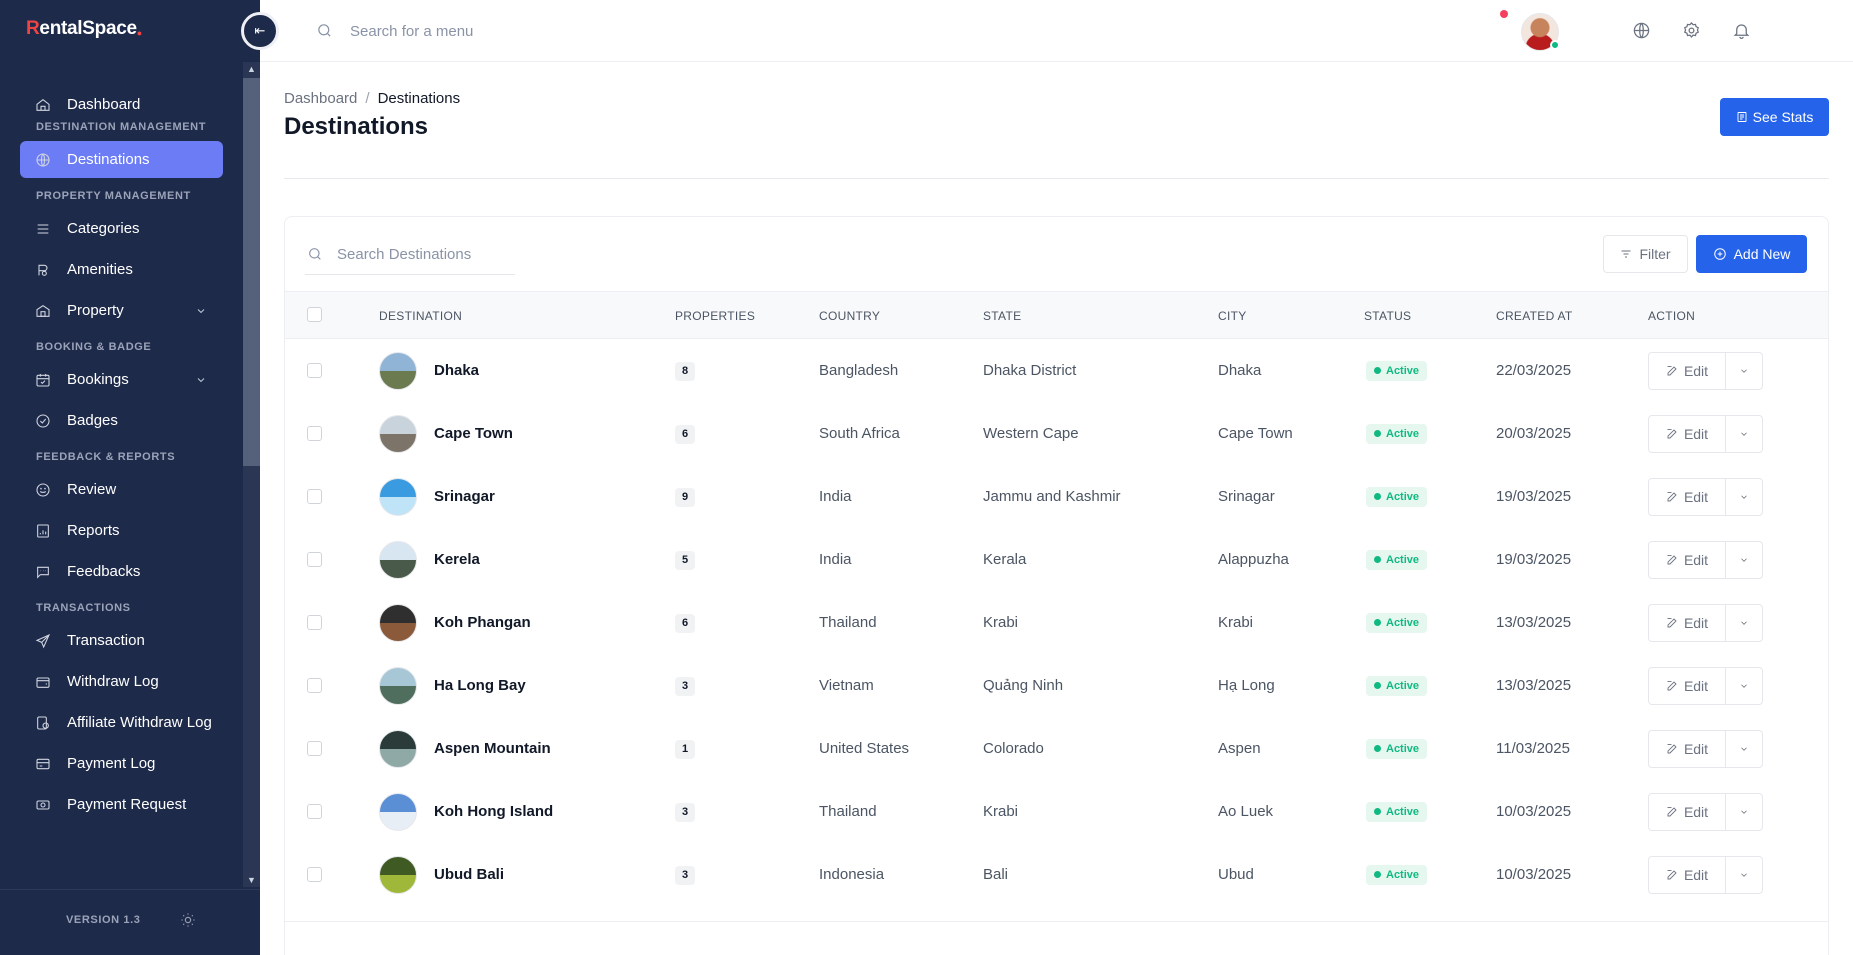 The image size is (1853, 955). What do you see at coordinates (457, 559) in the screenshot?
I see `destination-name: Kerela` at bounding box center [457, 559].